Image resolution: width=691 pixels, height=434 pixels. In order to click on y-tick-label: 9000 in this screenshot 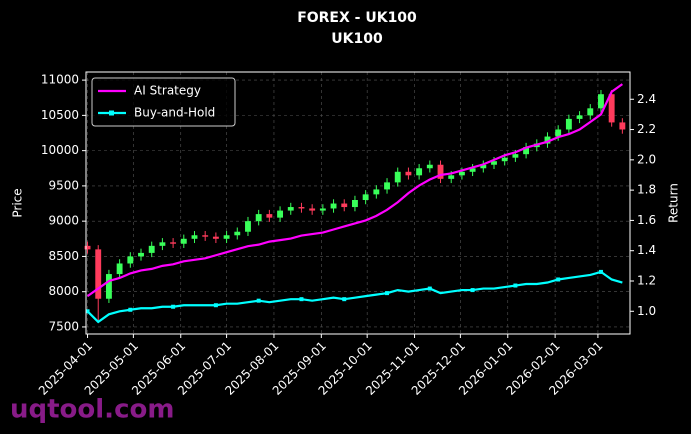, I will do `click(63, 221)`.